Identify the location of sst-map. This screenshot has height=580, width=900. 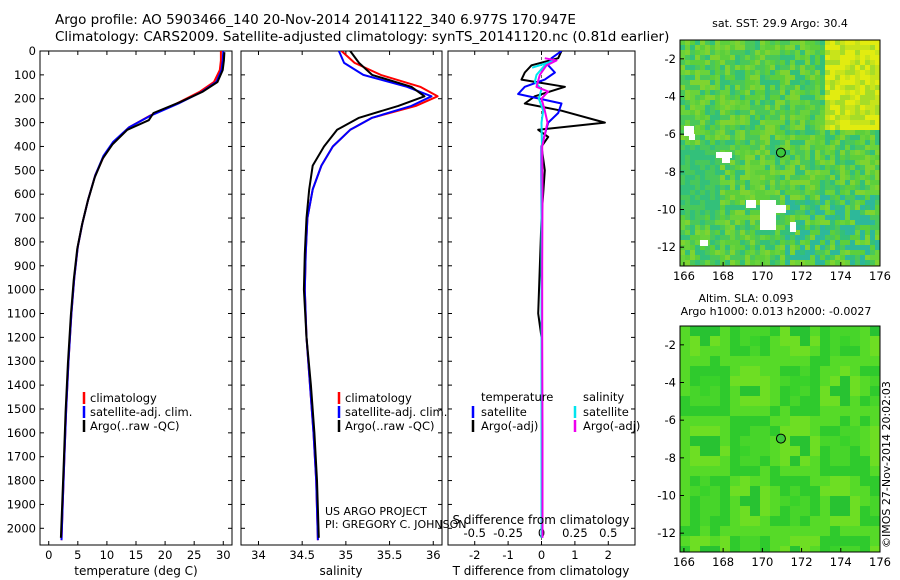
(780, 153).